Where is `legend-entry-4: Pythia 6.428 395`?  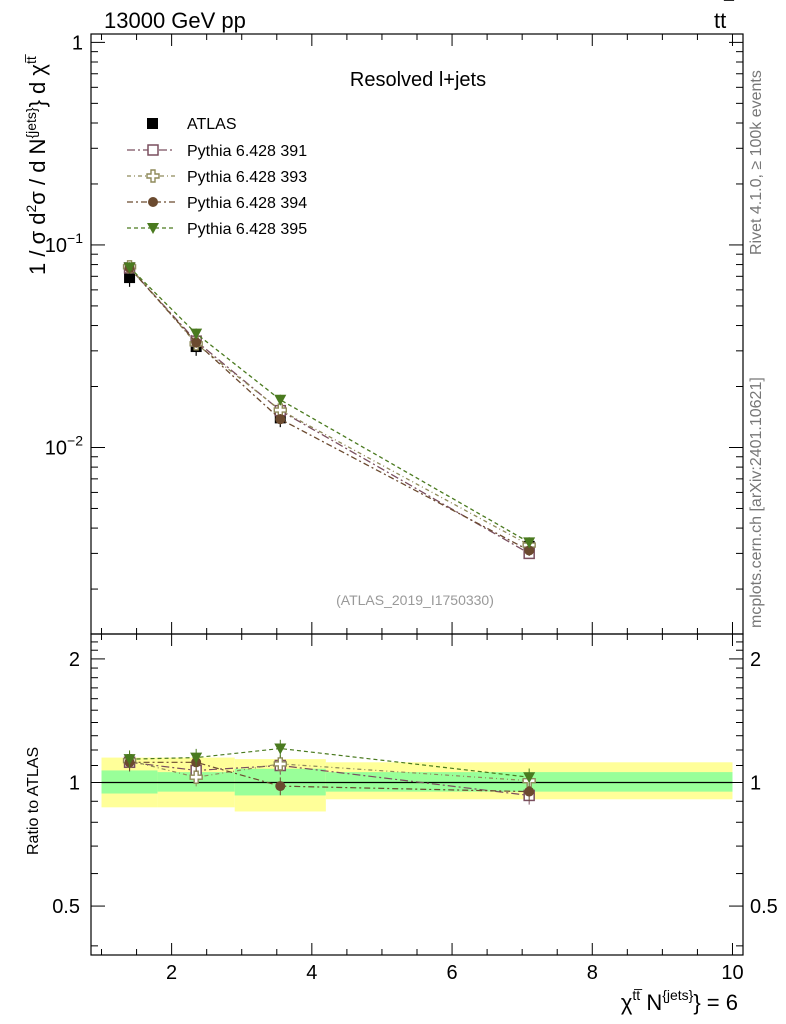
legend-entry-4: Pythia 6.428 395 is located at coordinates (217, 229).